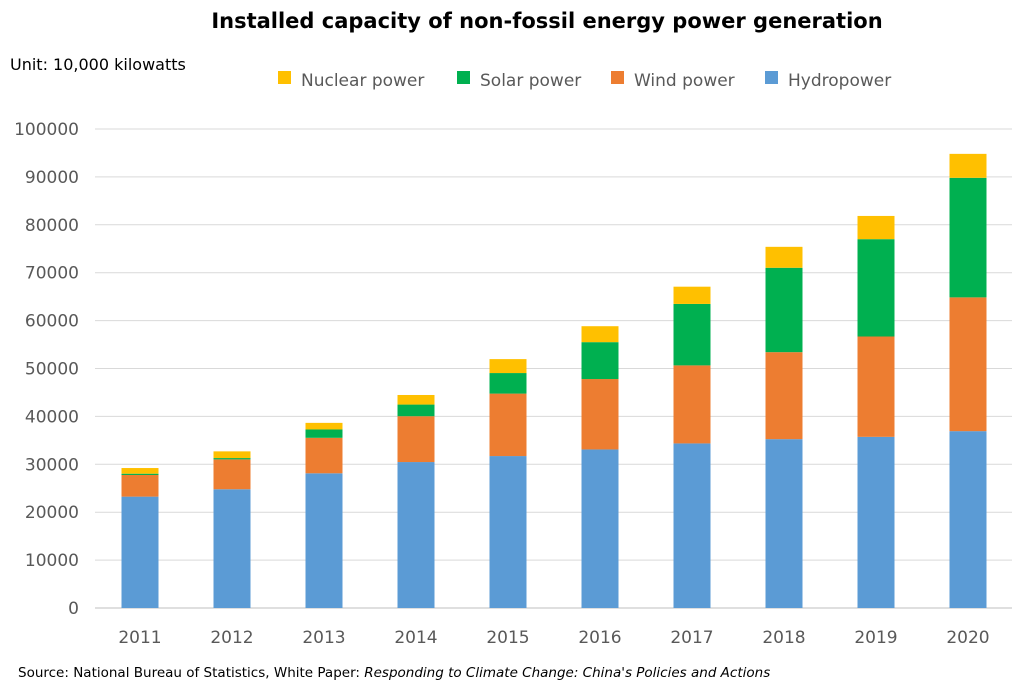 The width and height of the screenshot is (1024, 692). What do you see at coordinates (876, 522) in the screenshot?
I see `bar-hydropower-2019` at bounding box center [876, 522].